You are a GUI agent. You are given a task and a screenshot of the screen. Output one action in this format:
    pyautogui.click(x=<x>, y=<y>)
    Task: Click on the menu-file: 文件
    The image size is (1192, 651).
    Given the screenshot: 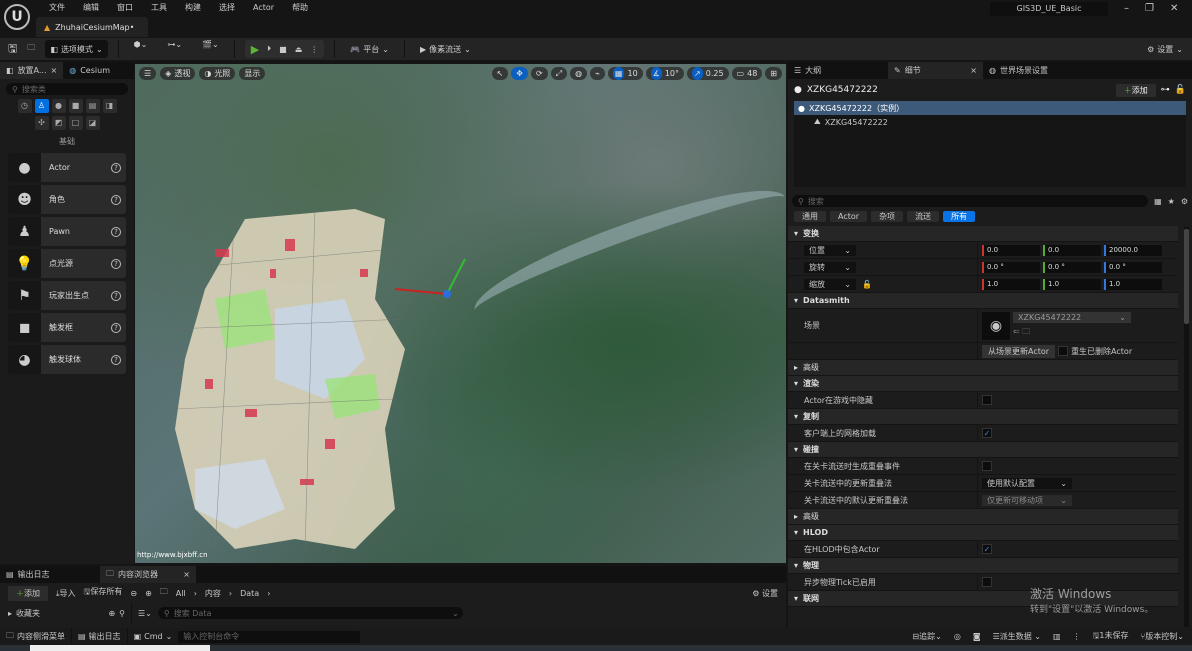 What is the action you would take?
    pyautogui.click(x=57, y=7)
    